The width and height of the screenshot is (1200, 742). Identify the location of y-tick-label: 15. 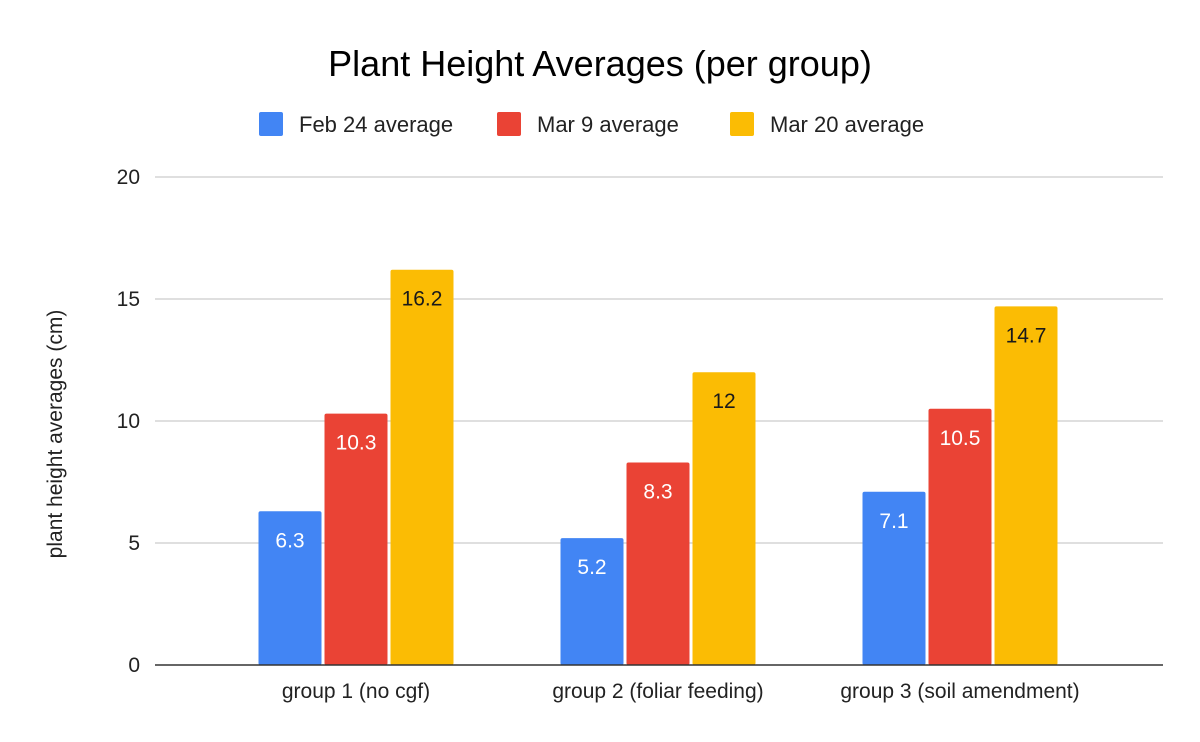
(128, 299).